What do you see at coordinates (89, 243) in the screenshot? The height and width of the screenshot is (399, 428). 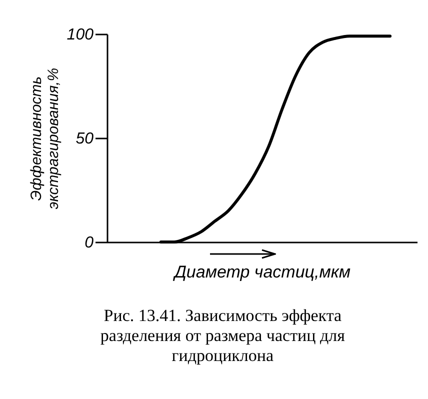 I see `y-tick-label: 0` at bounding box center [89, 243].